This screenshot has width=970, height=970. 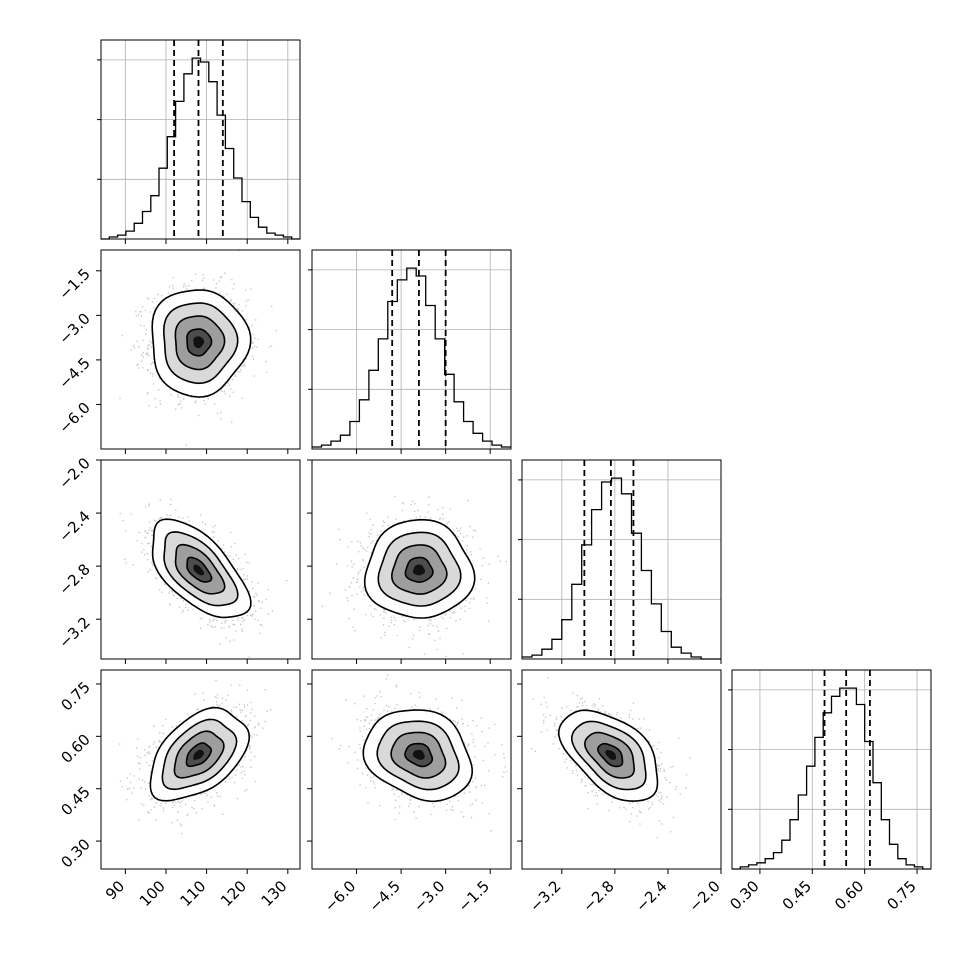 What do you see at coordinates (74, 373) in the screenshot?
I see `y-tick-label: −4.5` at bounding box center [74, 373].